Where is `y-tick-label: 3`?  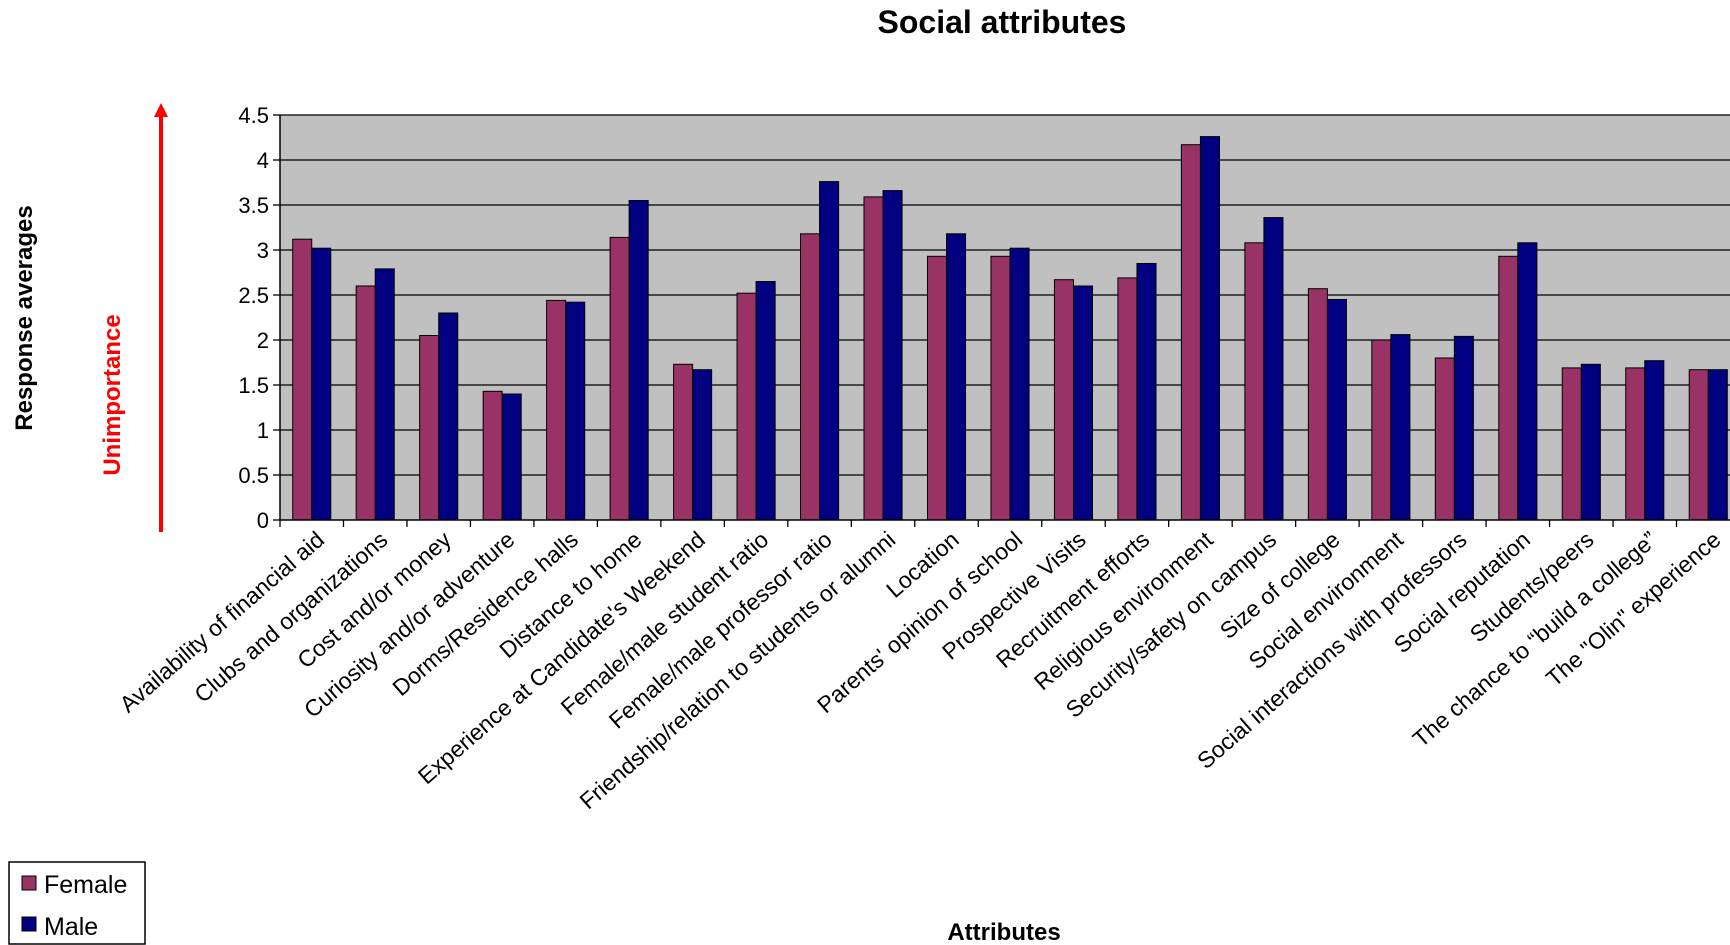 y-tick-label: 3 is located at coordinates (263, 250).